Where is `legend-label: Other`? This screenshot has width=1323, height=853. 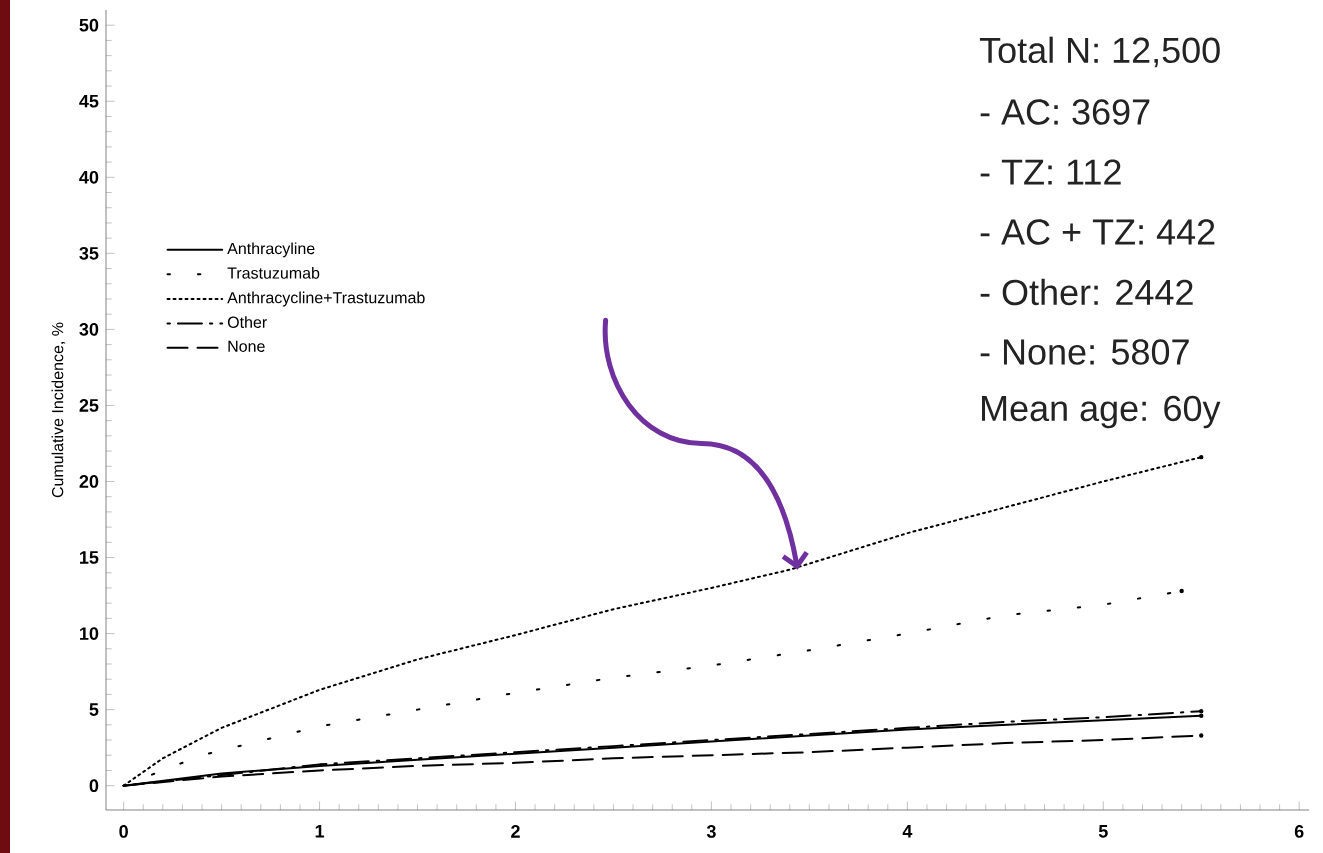 legend-label: Other is located at coordinates (247, 322).